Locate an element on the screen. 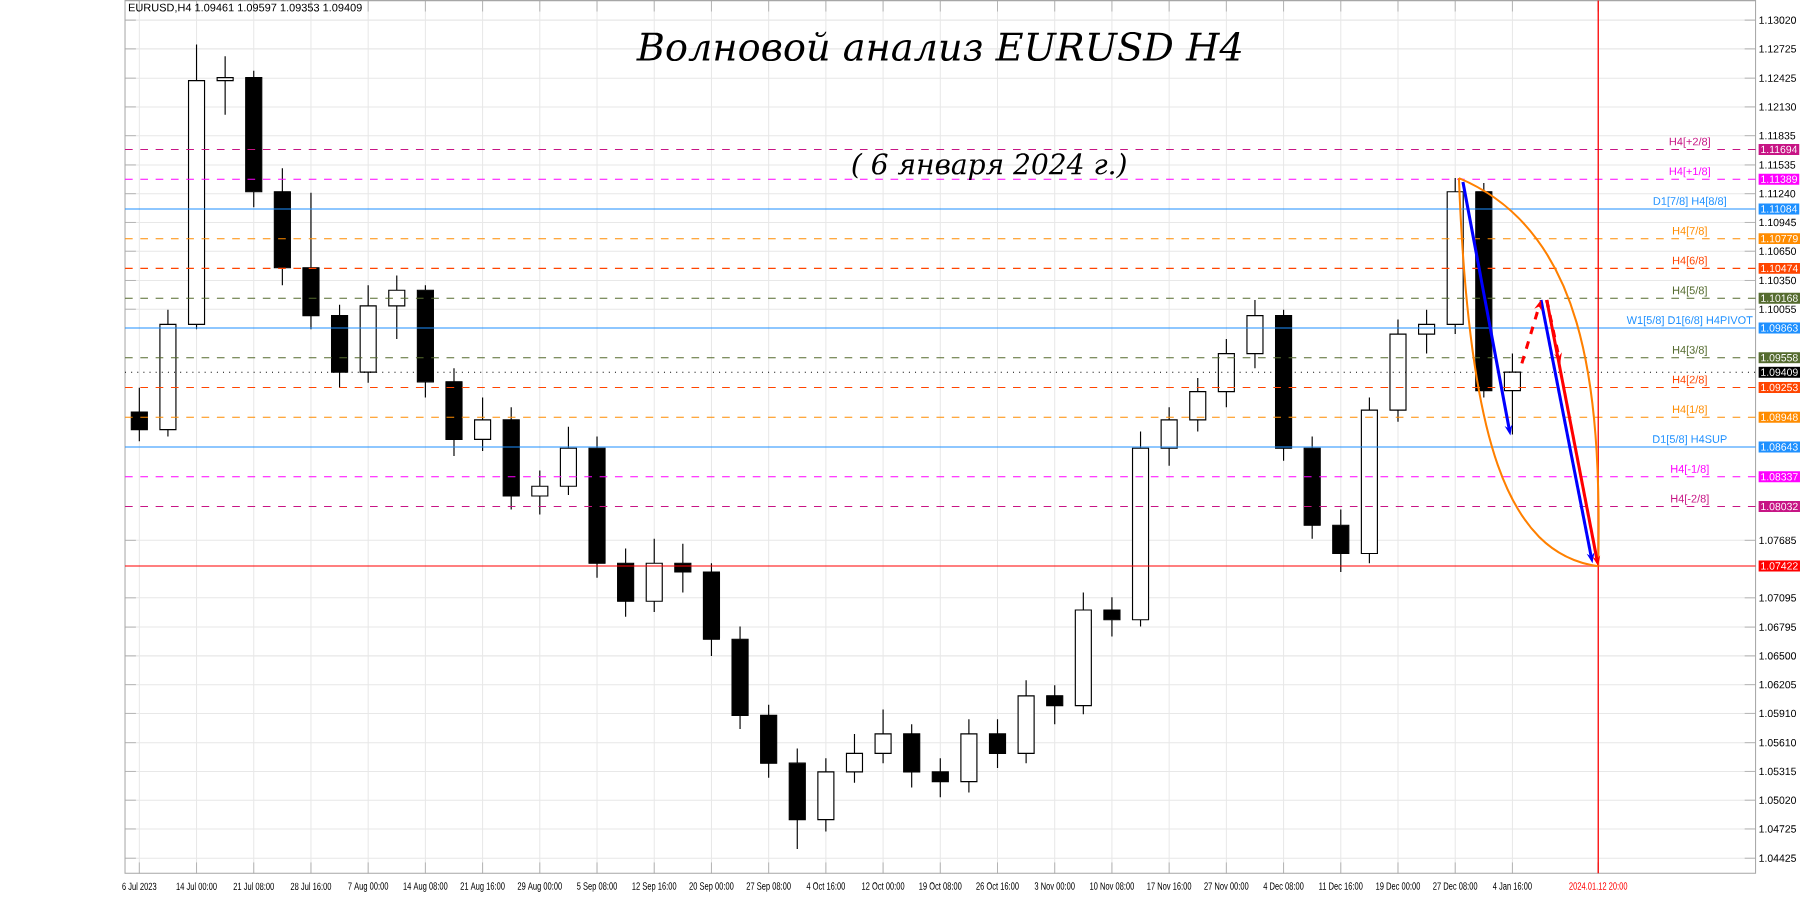 The image size is (1800, 900). text: ( 6 января 2024 г.) is located at coordinates (989, 166).